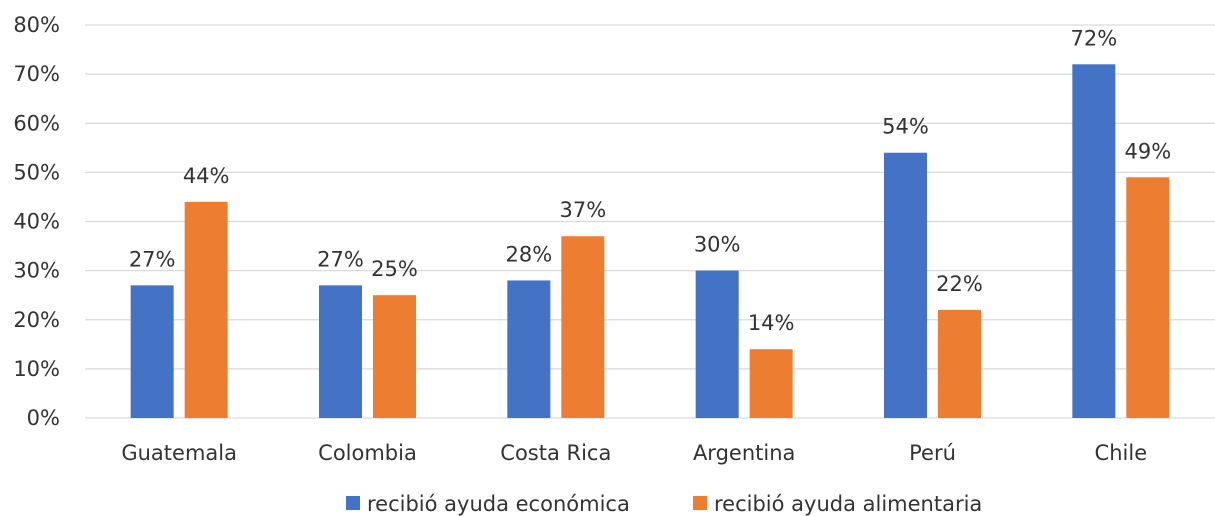 Image resolution: width=1215 pixels, height=516 pixels. What do you see at coordinates (744, 453) in the screenshot?
I see `category-label: Argentina` at bounding box center [744, 453].